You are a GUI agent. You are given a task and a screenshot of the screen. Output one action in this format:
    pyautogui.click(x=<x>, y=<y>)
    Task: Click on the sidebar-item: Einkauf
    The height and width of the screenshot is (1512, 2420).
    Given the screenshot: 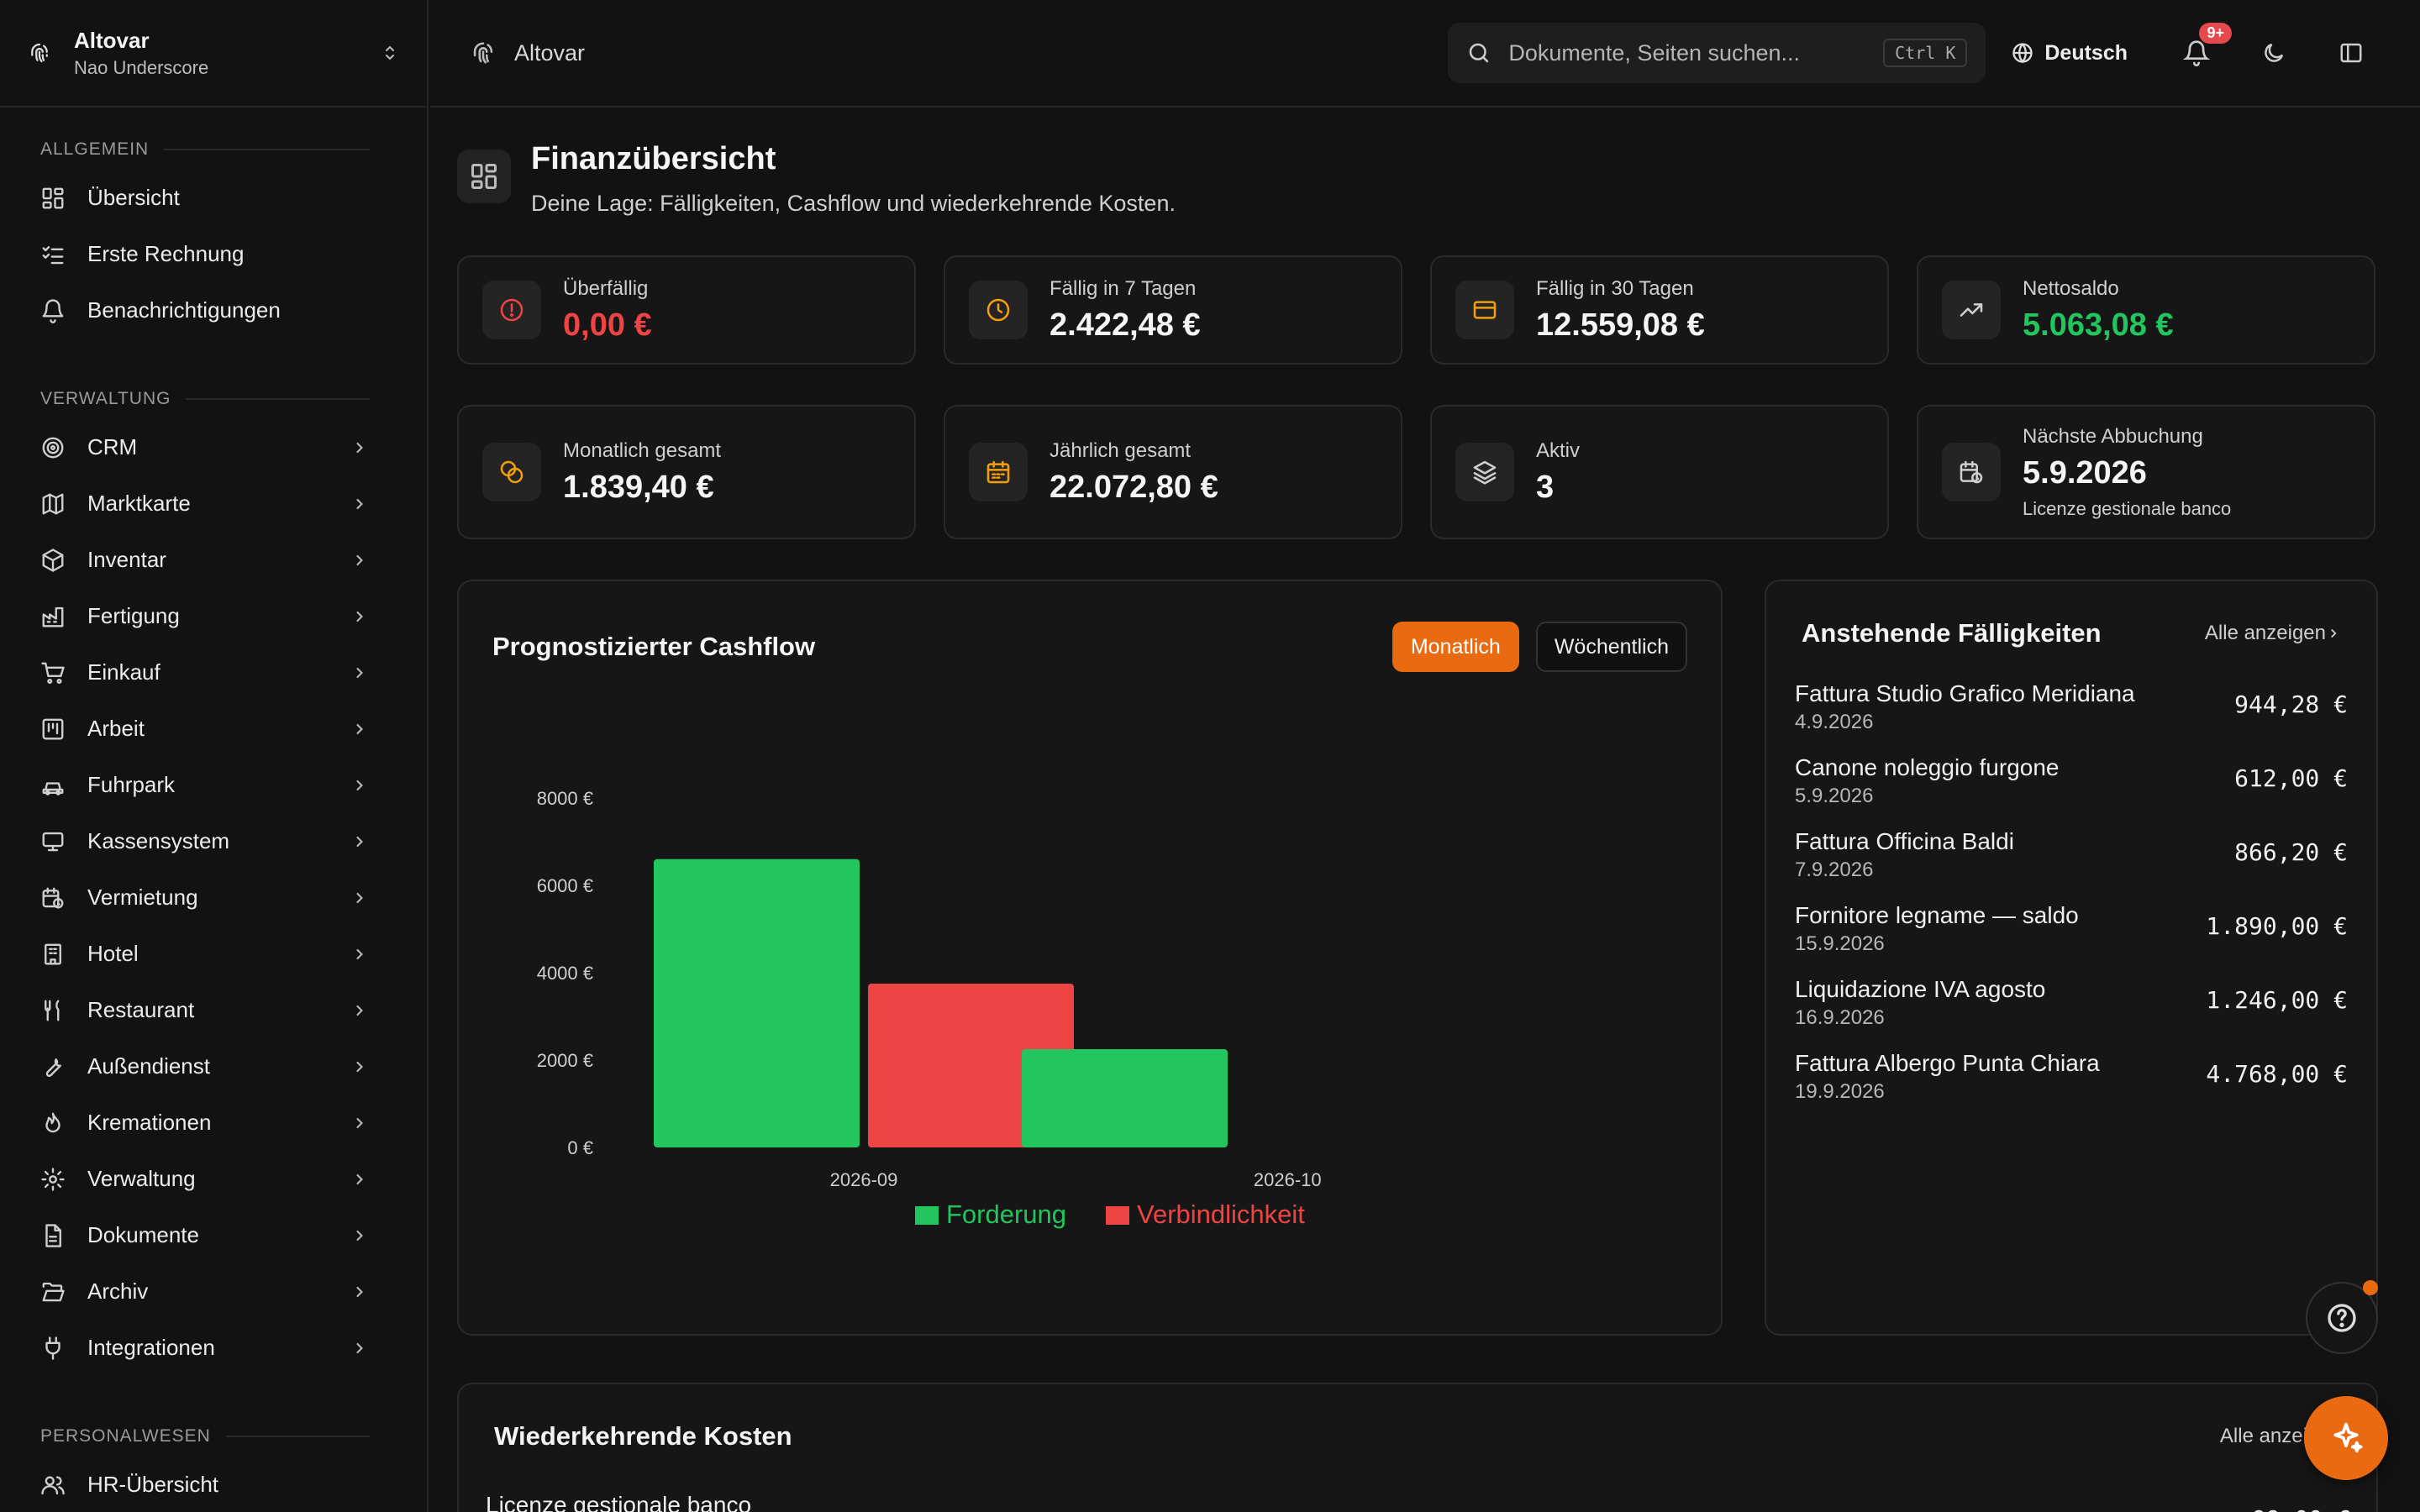 What is the action you would take?
    pyautogui.click(x=214, y=672)
    